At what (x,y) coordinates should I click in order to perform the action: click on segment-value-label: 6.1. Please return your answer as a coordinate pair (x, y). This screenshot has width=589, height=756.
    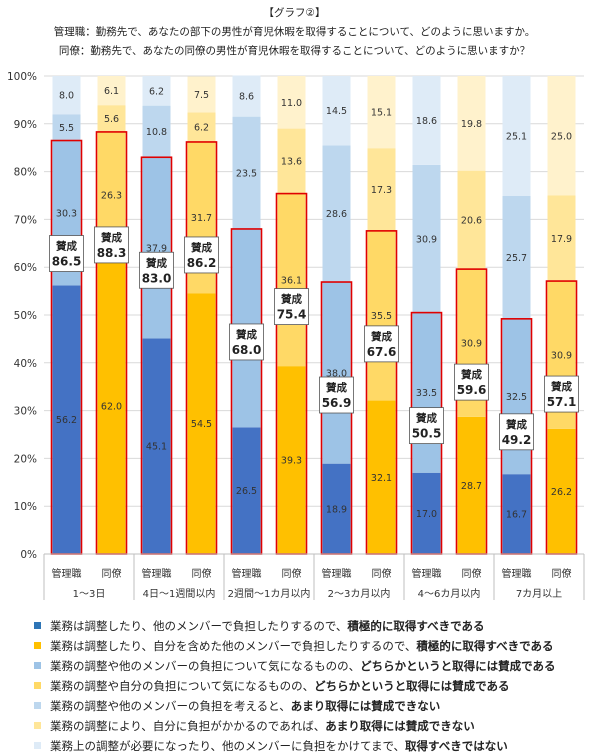
    Looking at the image, I should click on (111, 91).